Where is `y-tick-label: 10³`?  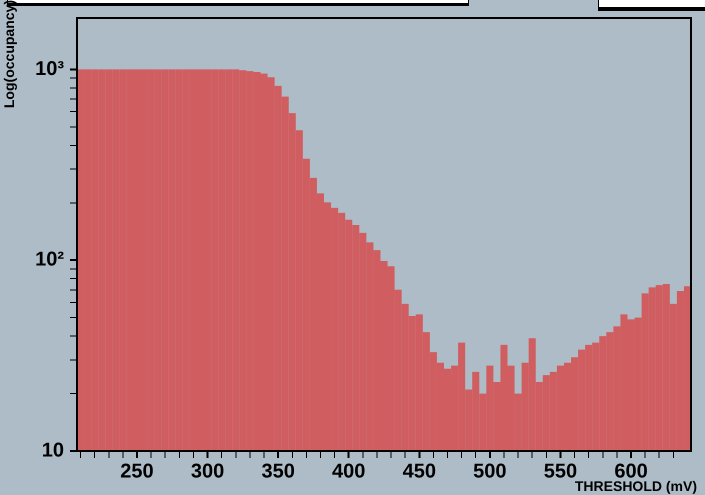 y-tick-label: 10³ is located at coordinates (49, 69).